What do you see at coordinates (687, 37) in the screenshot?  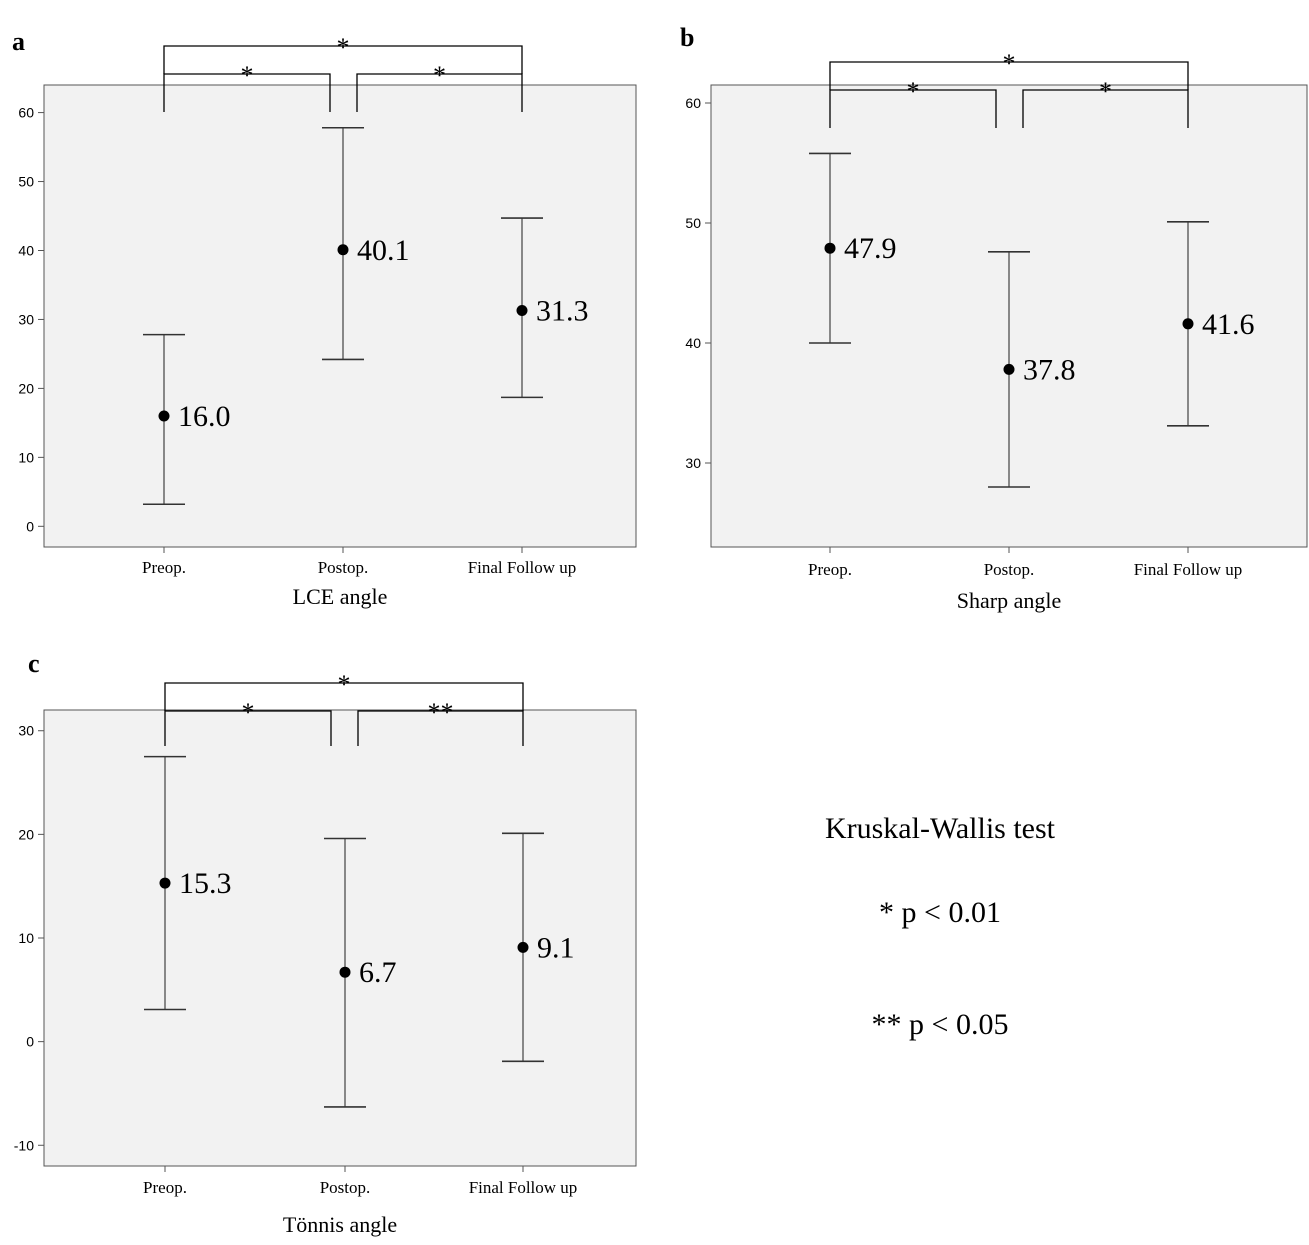 I see `panel-b-label: b` at bounding box center [687, 37].